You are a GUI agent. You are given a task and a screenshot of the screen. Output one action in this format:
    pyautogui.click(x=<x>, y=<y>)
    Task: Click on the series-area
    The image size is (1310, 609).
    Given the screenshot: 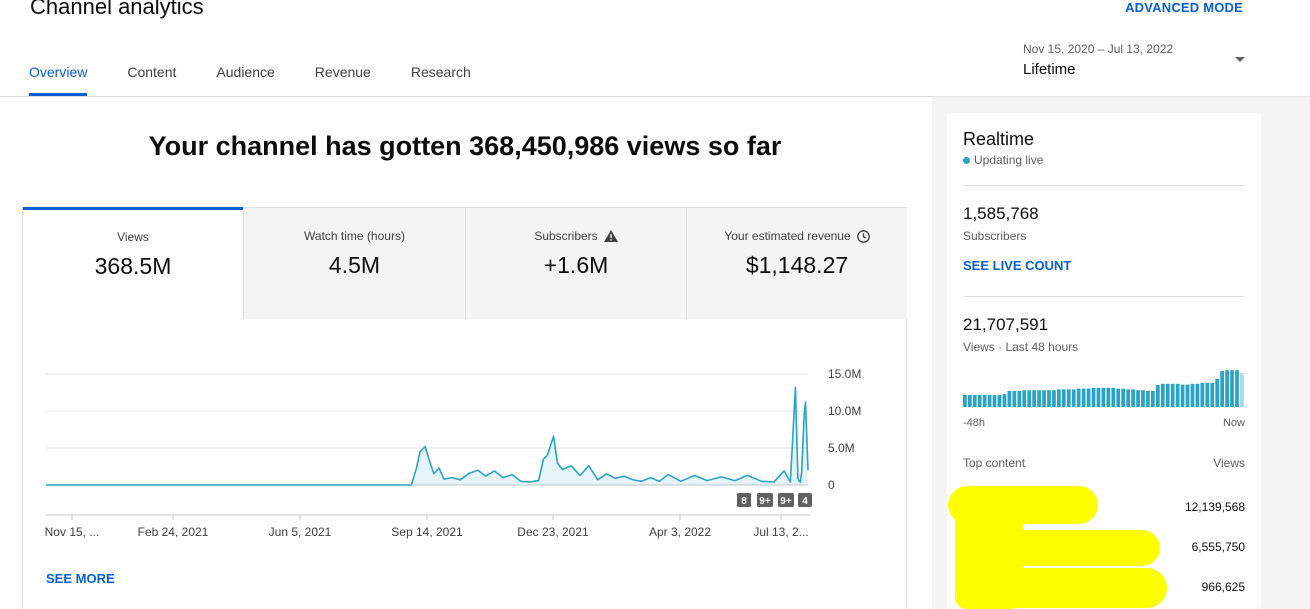 What is the action you would take?
    pyautogui.click(x=427, y=436)
    